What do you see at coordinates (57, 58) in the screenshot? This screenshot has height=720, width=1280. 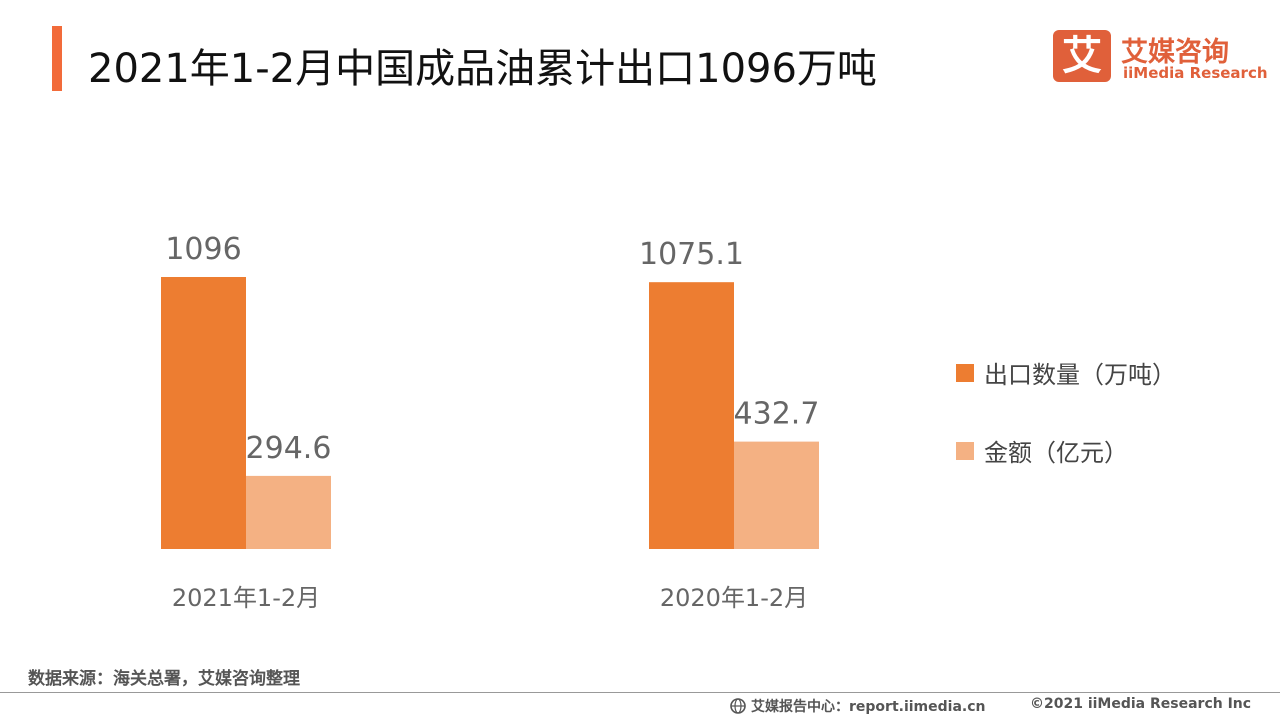 I see `title-accent-bar` at bounding box center [57, 58].